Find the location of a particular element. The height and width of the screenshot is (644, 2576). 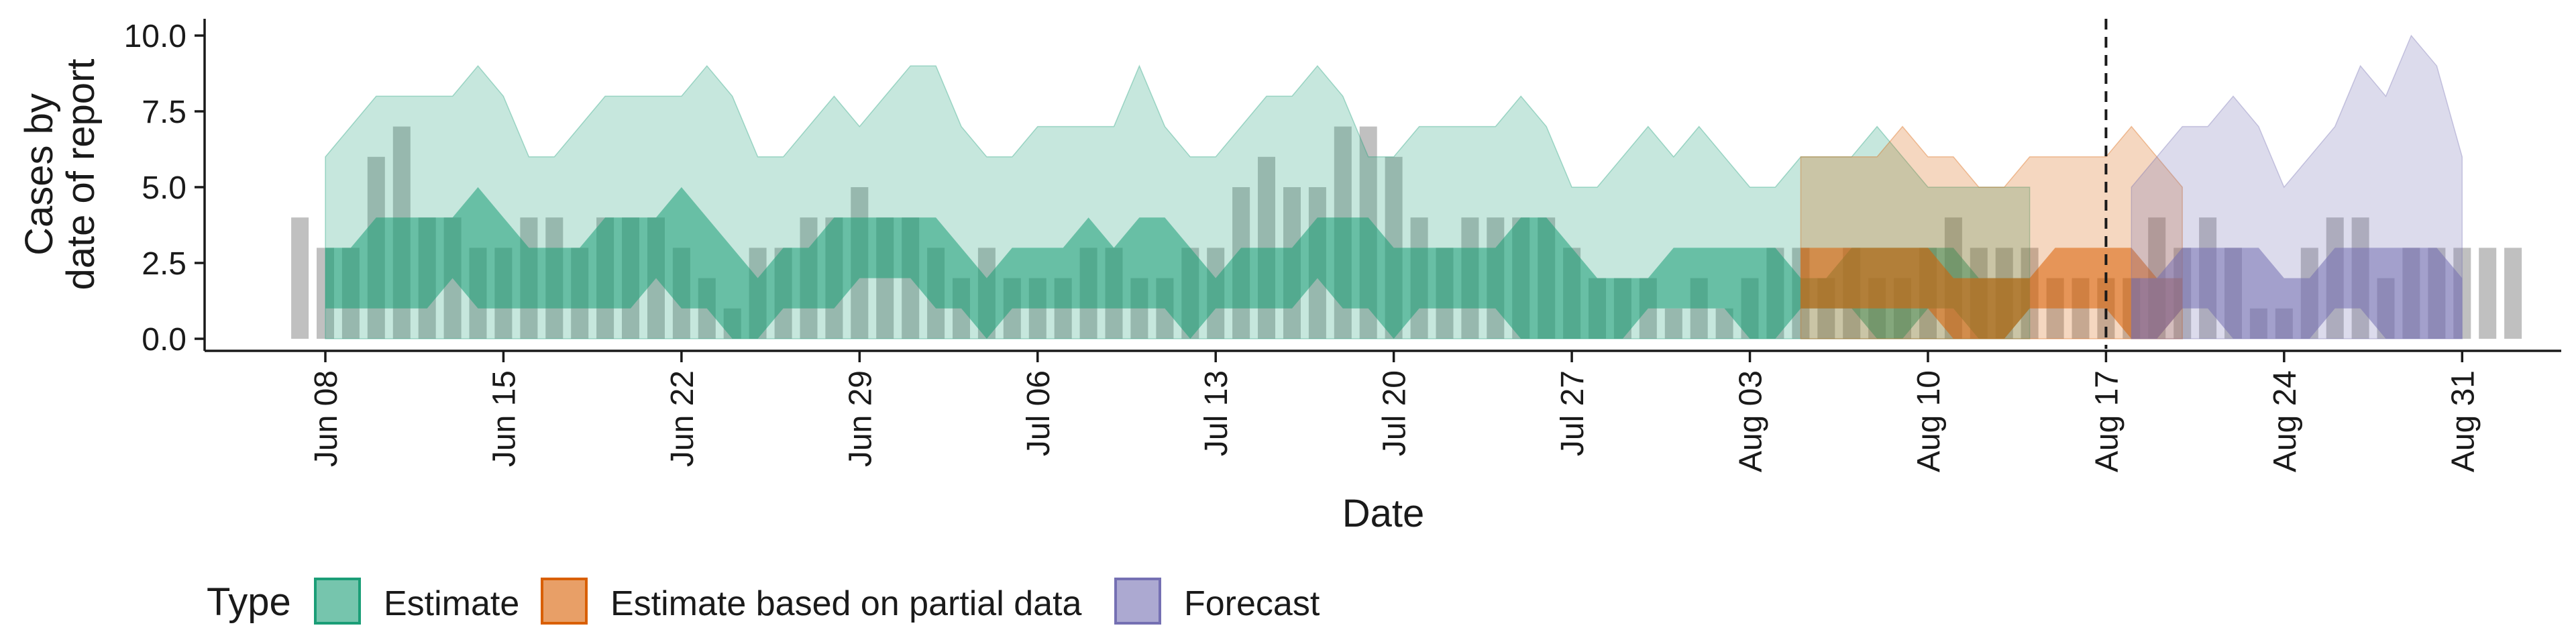

y-tick-label: 7.5 is located at coordinates (164, 112).